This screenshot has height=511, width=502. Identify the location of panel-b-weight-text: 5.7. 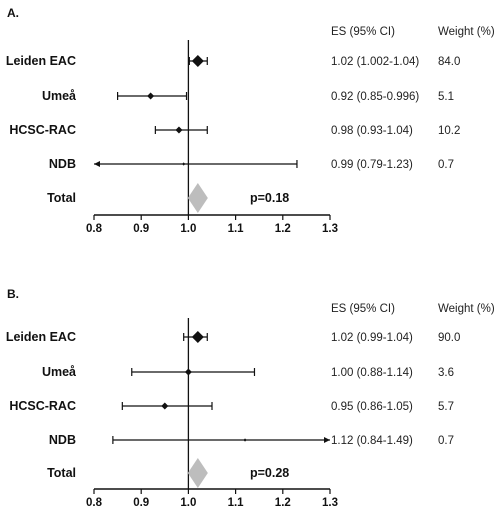
(446, 407).